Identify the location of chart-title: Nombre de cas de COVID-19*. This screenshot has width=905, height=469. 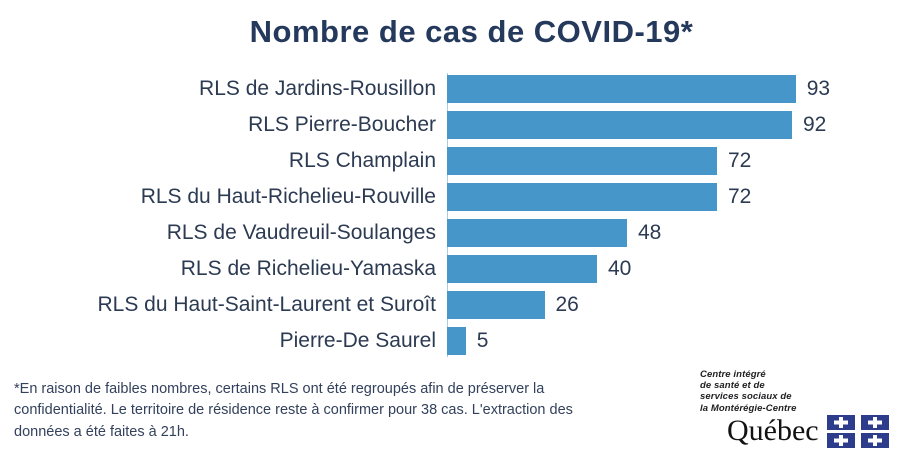
(471, 31).